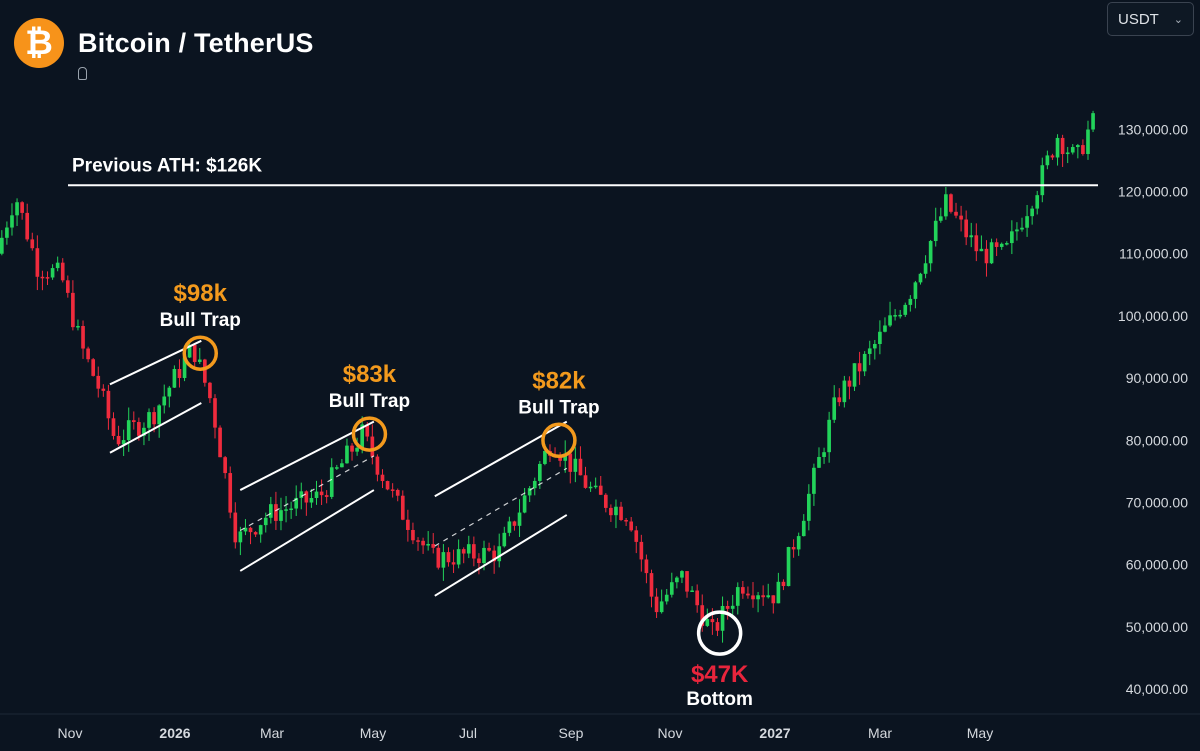 This screenshot has height=751, width=1200. I want to click on channel-upper-line, so click(501, 459).